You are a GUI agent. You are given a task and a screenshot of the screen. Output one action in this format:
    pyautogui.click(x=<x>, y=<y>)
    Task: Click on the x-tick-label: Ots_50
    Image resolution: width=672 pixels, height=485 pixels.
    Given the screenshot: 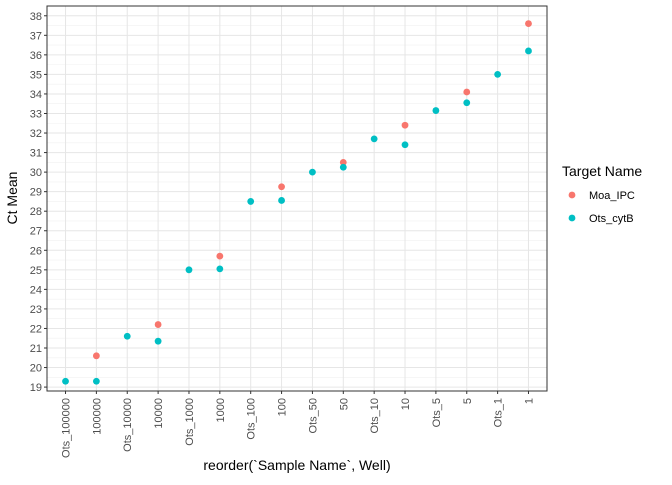 What is the action you would take?
    pyautogui.click(x=313, y=415)
    